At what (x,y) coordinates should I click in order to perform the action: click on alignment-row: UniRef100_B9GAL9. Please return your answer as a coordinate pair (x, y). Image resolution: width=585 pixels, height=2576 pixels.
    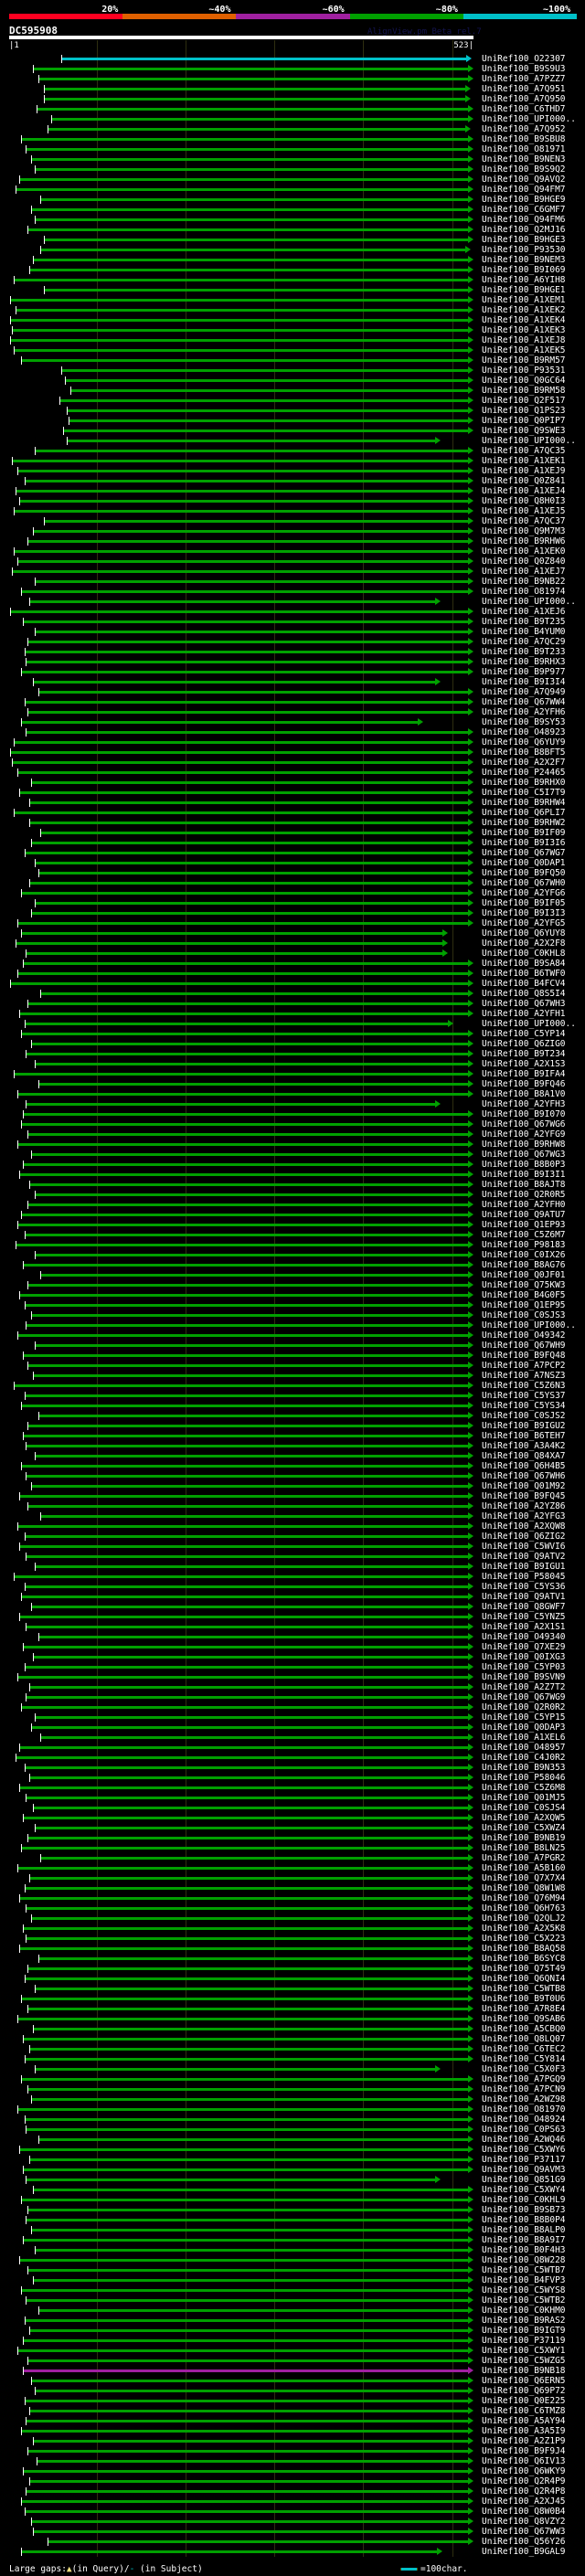
    Looking at the image, I should click on (293, 2552).